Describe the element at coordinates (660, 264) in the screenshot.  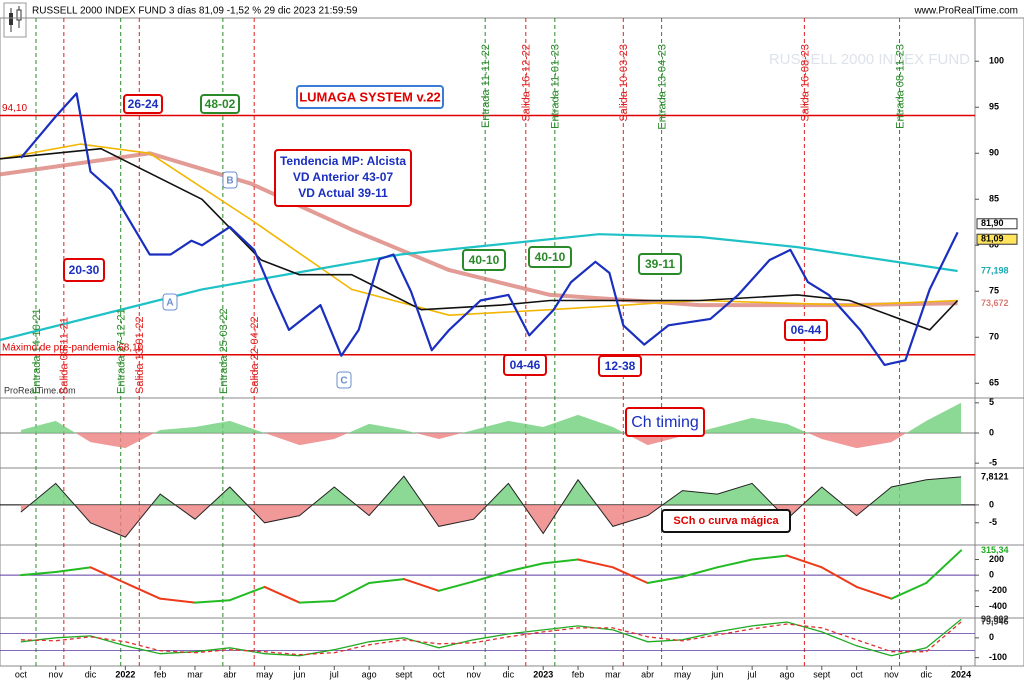
I see `annotation-text: 39-11` at that location.